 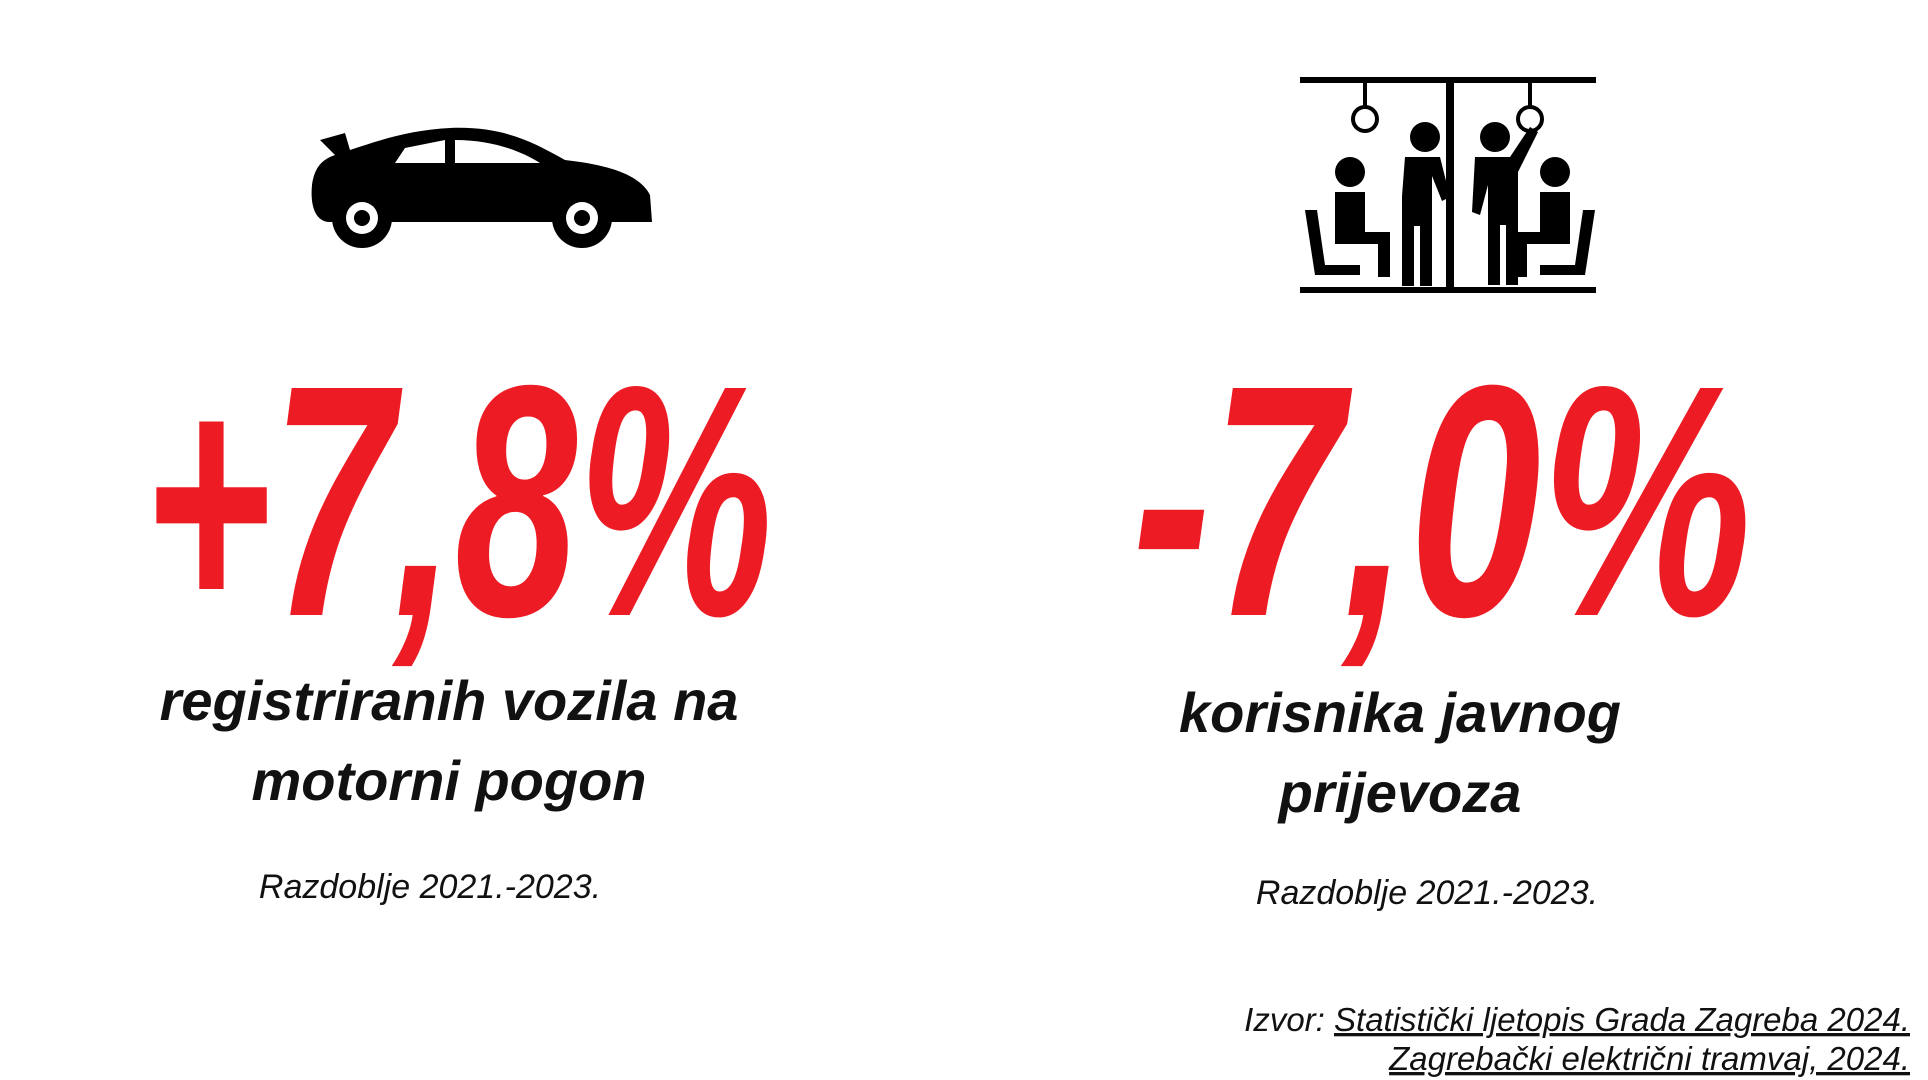 What do you see at coordinates (458, 500) in the screenshot?
I see `stat-value: +7,8%` at bounding box center [458, 500].